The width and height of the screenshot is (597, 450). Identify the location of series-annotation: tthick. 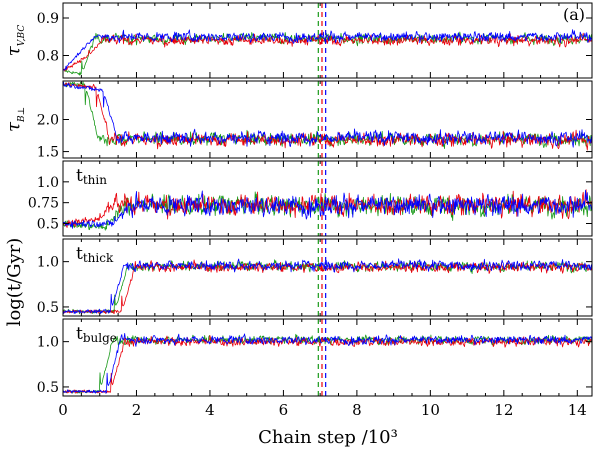
(95, 254).